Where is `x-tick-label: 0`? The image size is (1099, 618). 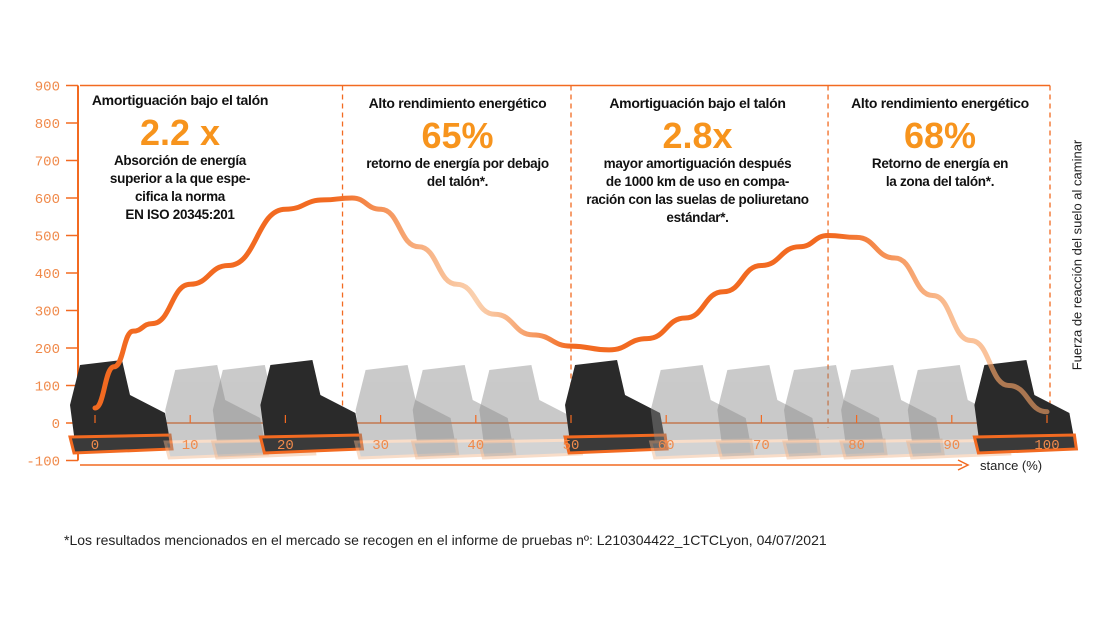 x-tick-label: 0 is located at coordinates (95, 446).